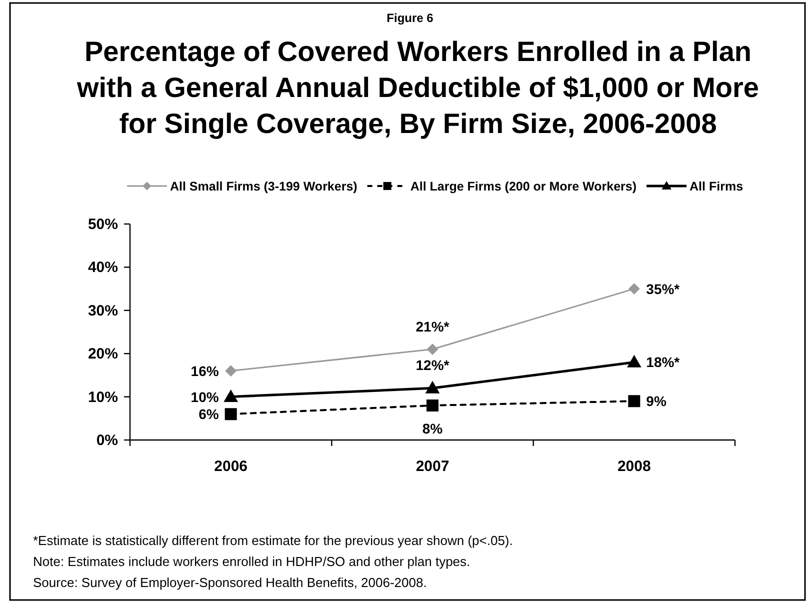 This screenshot has height=602, width=808. Describe the element at coordinates (663, 362) in the screenshot. I see `data-label: 18%*` at that location.